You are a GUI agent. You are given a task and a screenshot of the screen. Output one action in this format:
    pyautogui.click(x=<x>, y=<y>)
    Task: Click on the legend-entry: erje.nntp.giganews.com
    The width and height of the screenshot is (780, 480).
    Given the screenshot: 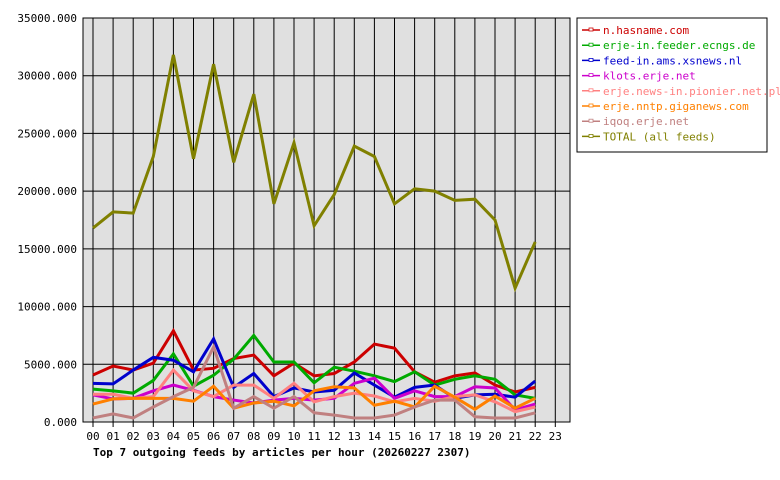 What is the action you would take?
    pyautogui.click(x=676, y=106)
    